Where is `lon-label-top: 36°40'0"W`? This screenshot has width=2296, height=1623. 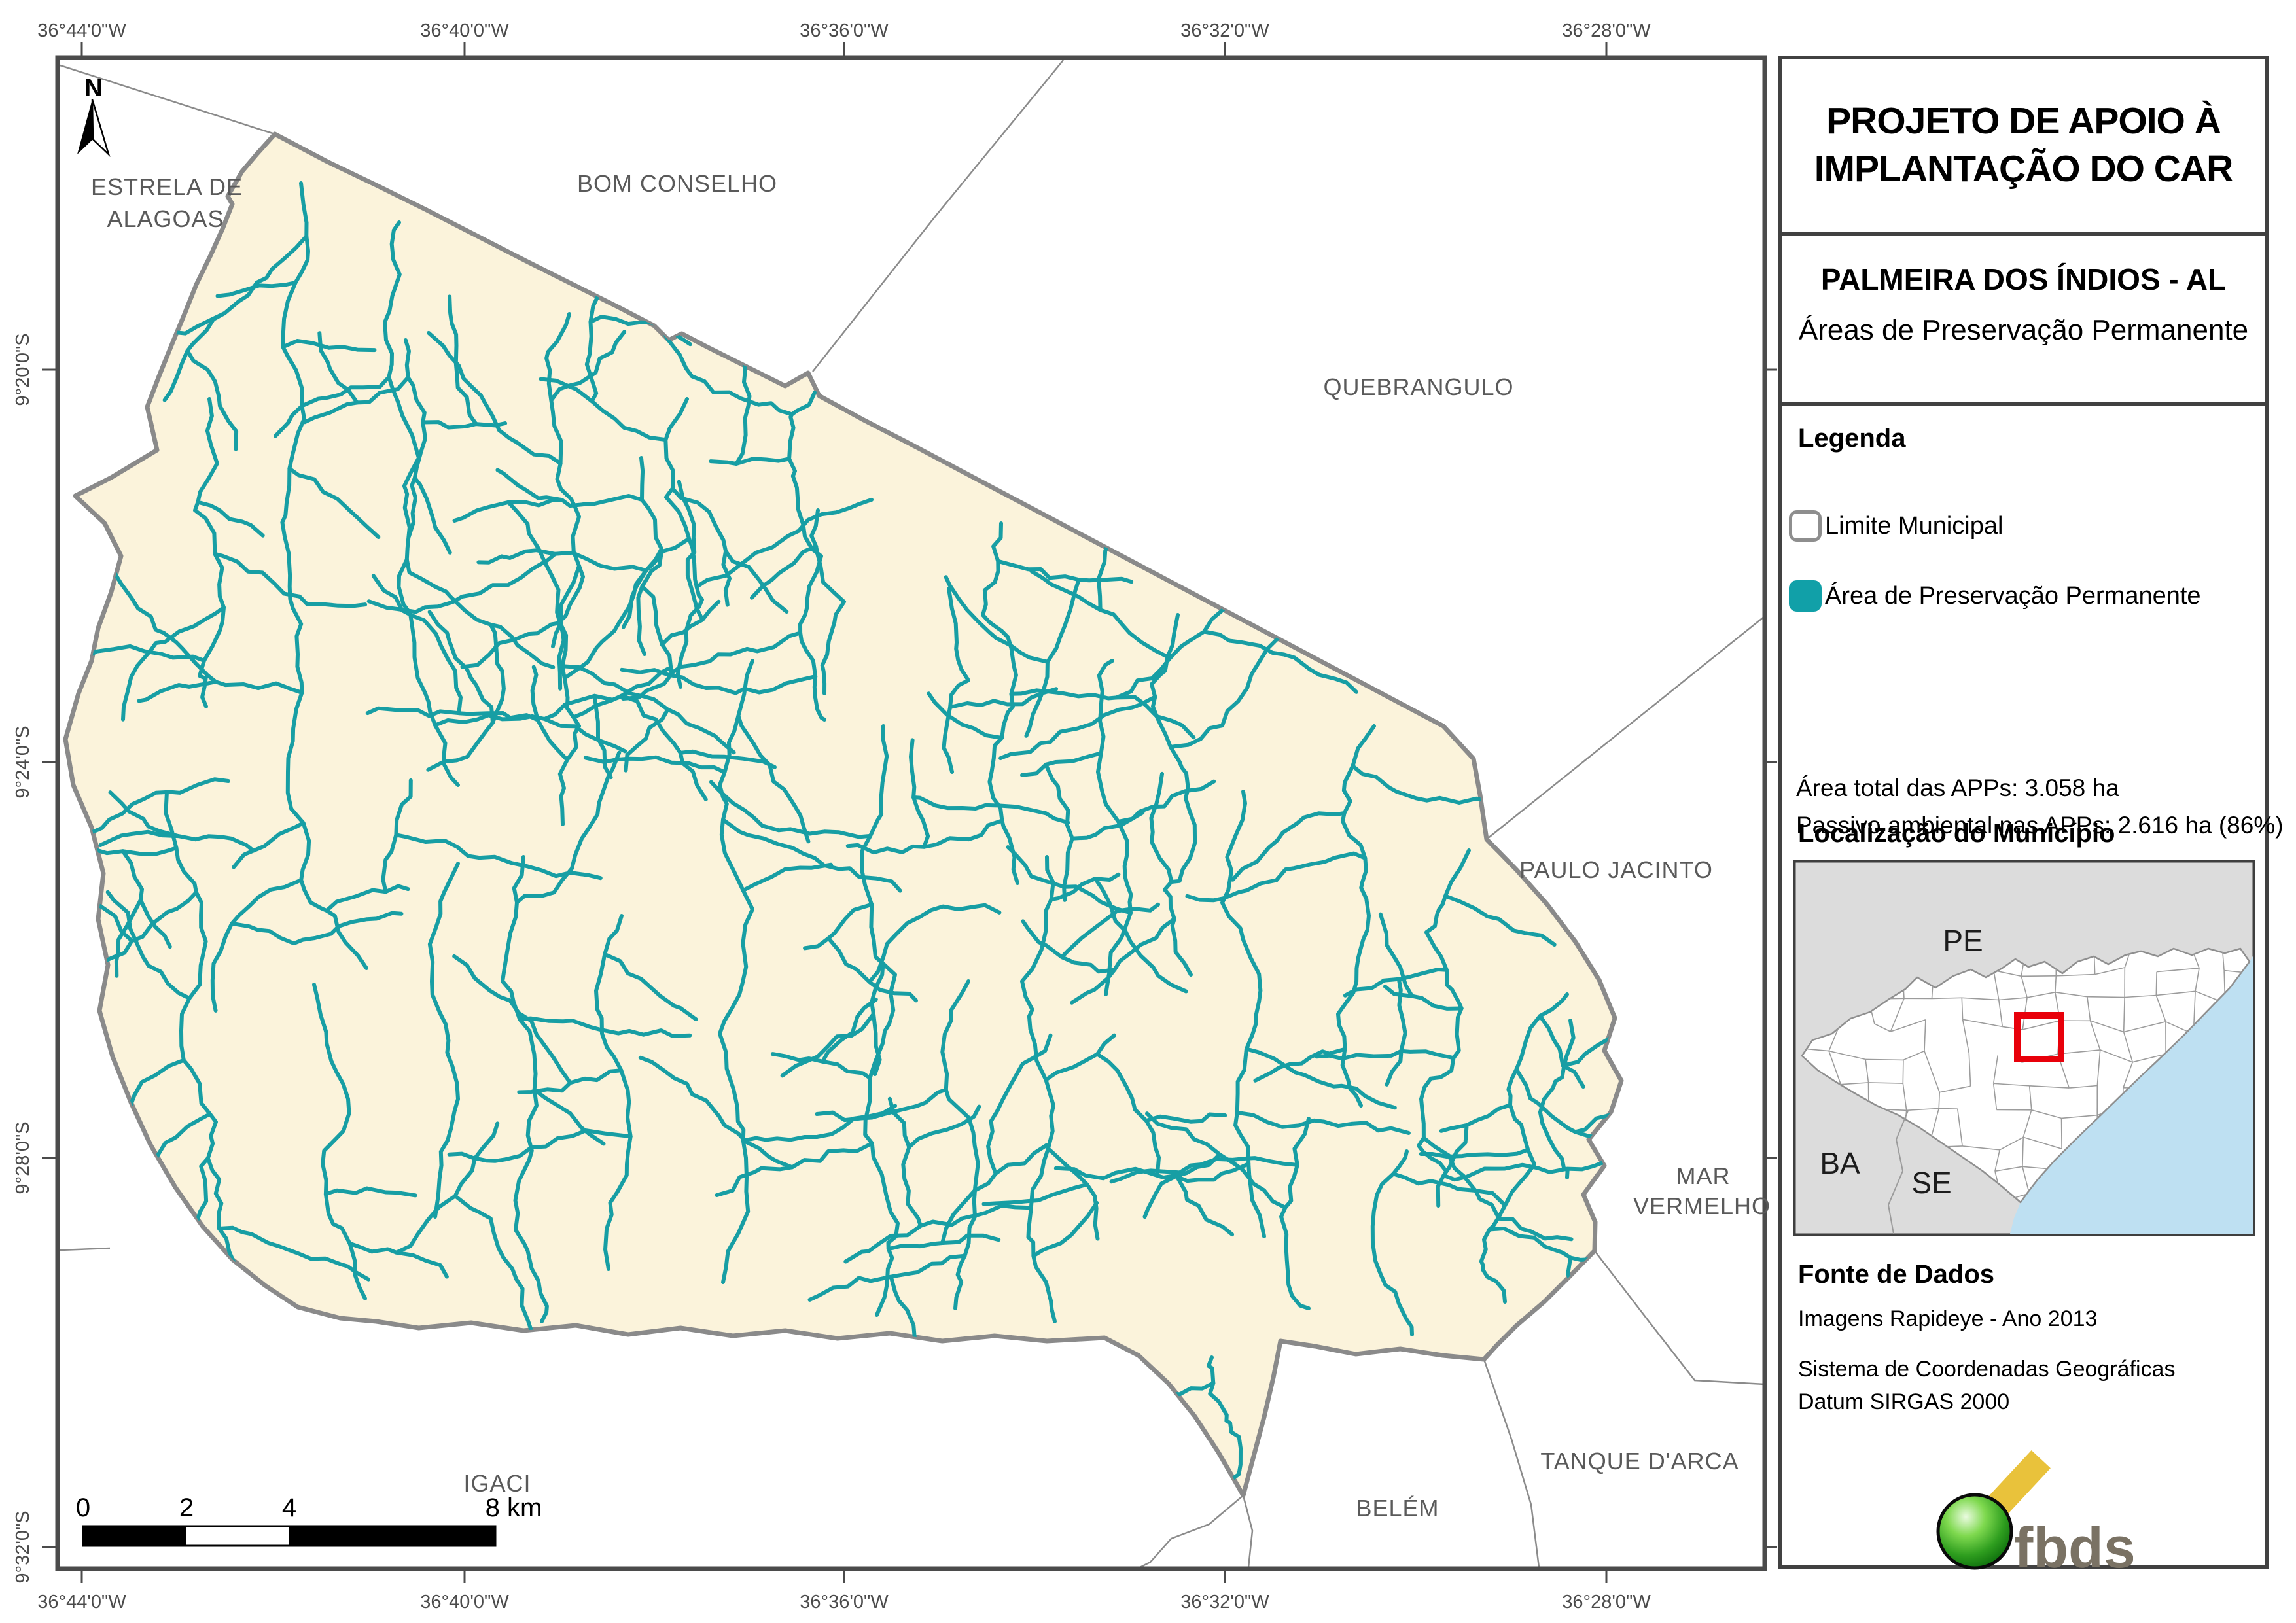
lon-label-top: 36°40'0"W is located at coordinates (464, 31).